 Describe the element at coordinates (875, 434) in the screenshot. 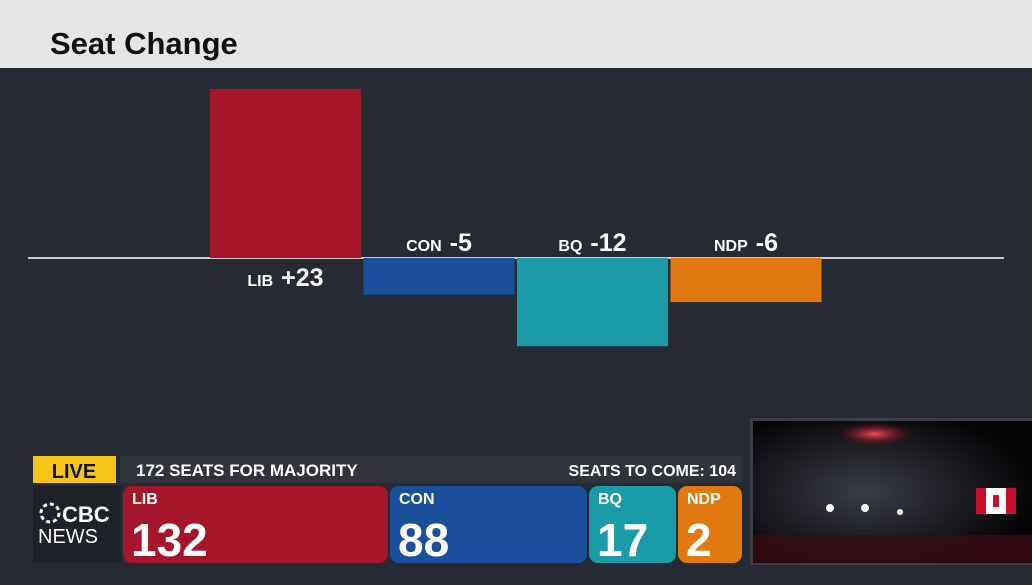

I see `stage-light` at that location.